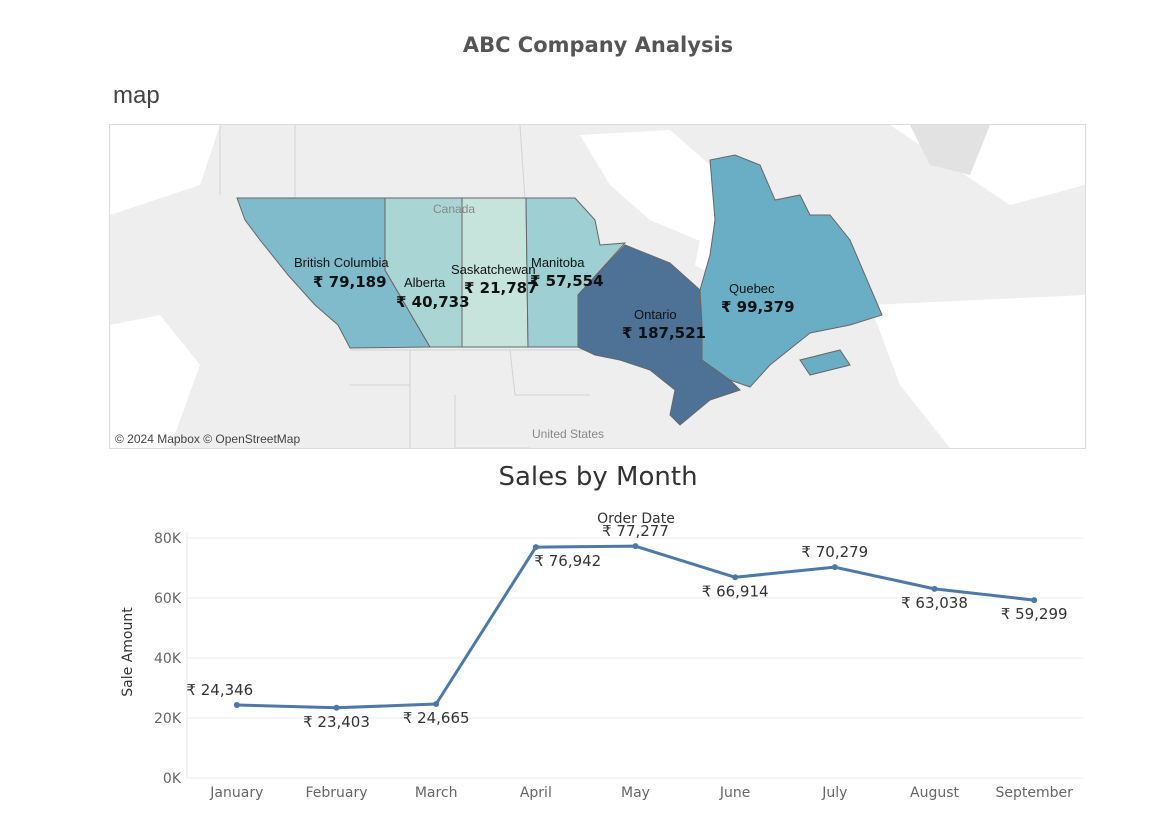 The width and height of the screenshot is (1151, 833). Describe the element at coordinates (735, 793) in the screenshot. I see `x-tick-label: June` at that location.